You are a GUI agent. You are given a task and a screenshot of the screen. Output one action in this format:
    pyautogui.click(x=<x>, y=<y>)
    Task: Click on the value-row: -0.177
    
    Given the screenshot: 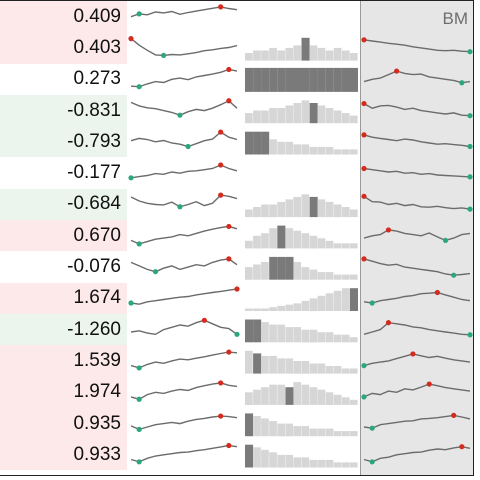 What is the action you would take?
    pyautogui.click(x=63, y=173)
    